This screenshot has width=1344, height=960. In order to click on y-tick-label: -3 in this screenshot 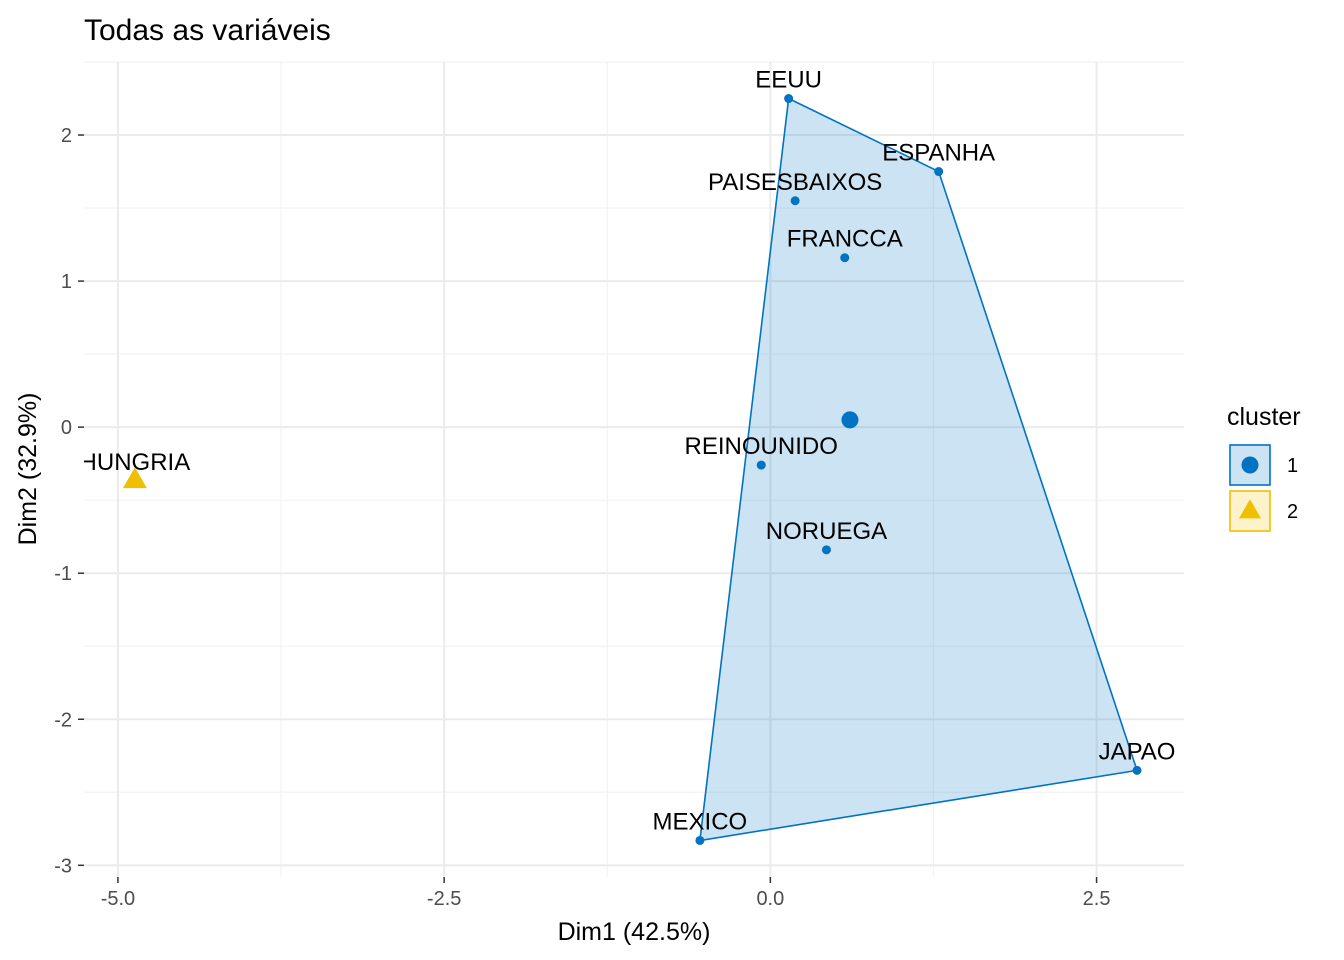, I will do `click(63, 866)`.